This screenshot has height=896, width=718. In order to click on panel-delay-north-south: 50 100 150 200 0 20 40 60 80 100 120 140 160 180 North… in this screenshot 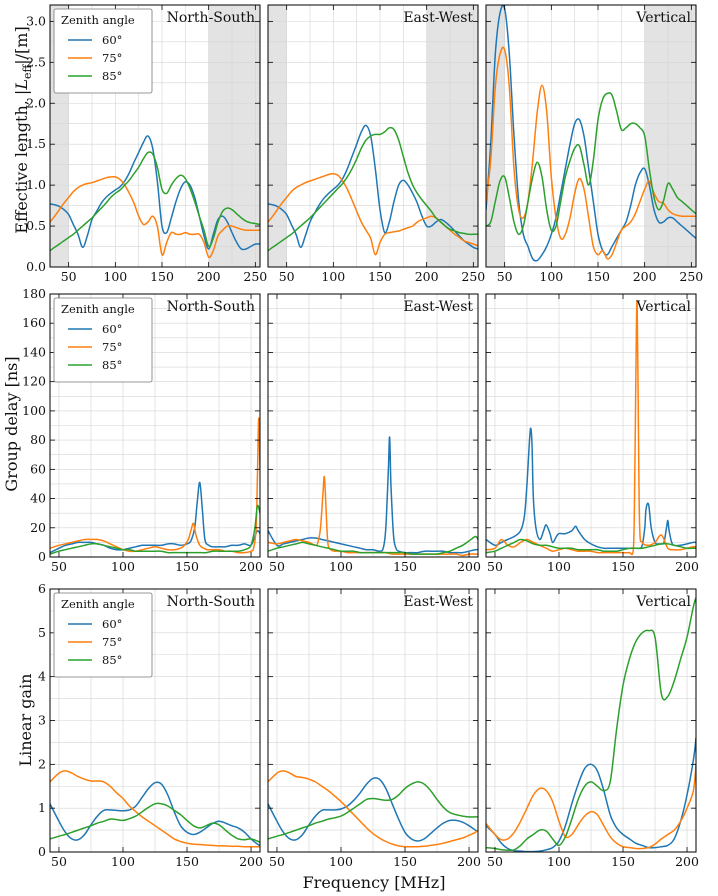, I will do `click(142, 430)`.